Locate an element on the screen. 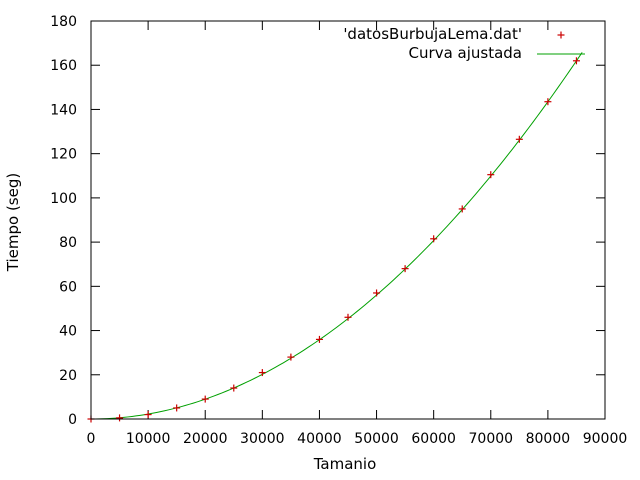 The width and height of the screenshot is (640, 480). legend-plus-marker is located at coordinates (561, 35).